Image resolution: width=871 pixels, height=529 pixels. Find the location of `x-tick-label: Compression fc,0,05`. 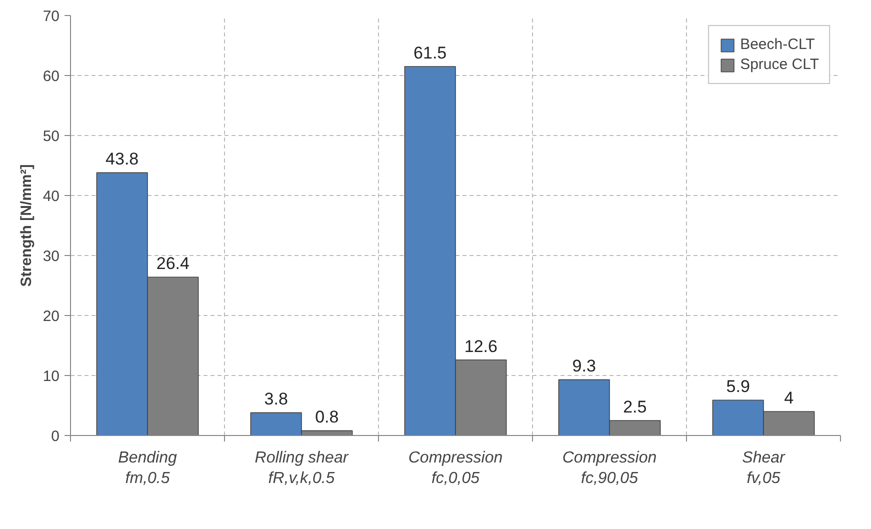

x-tick-label: Compression fc,0,05 is located at coordinates (455, 468).